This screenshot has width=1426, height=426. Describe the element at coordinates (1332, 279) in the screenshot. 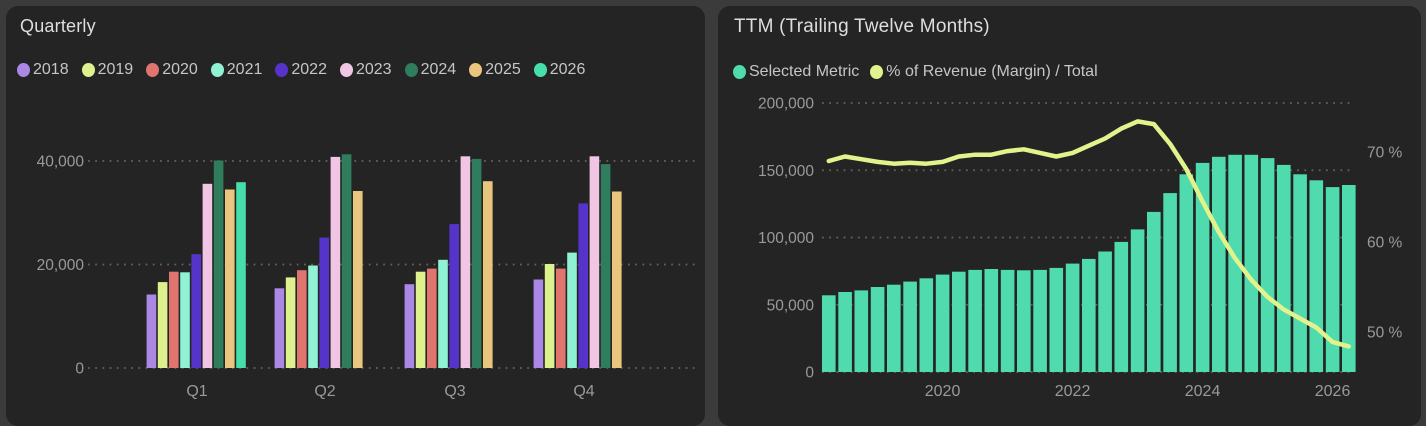

I see `bar-ttm-2026-Q1` at that location.